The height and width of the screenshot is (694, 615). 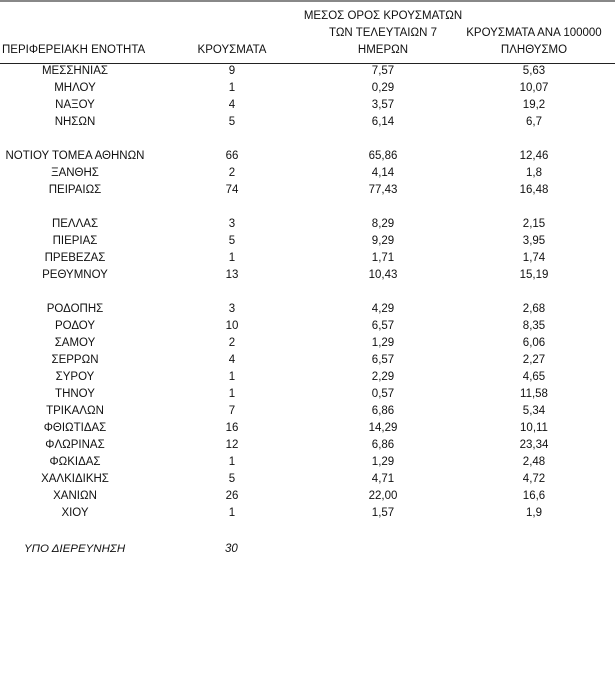 I want to click on region-cell: ΝΗΣΩΝ, so click(x=75, y=122).